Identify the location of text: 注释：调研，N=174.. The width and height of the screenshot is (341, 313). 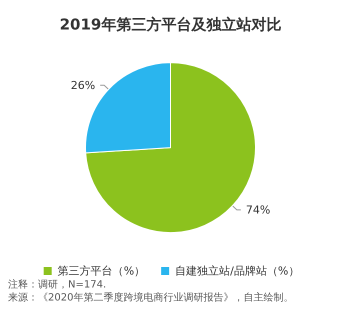
(57, 284).